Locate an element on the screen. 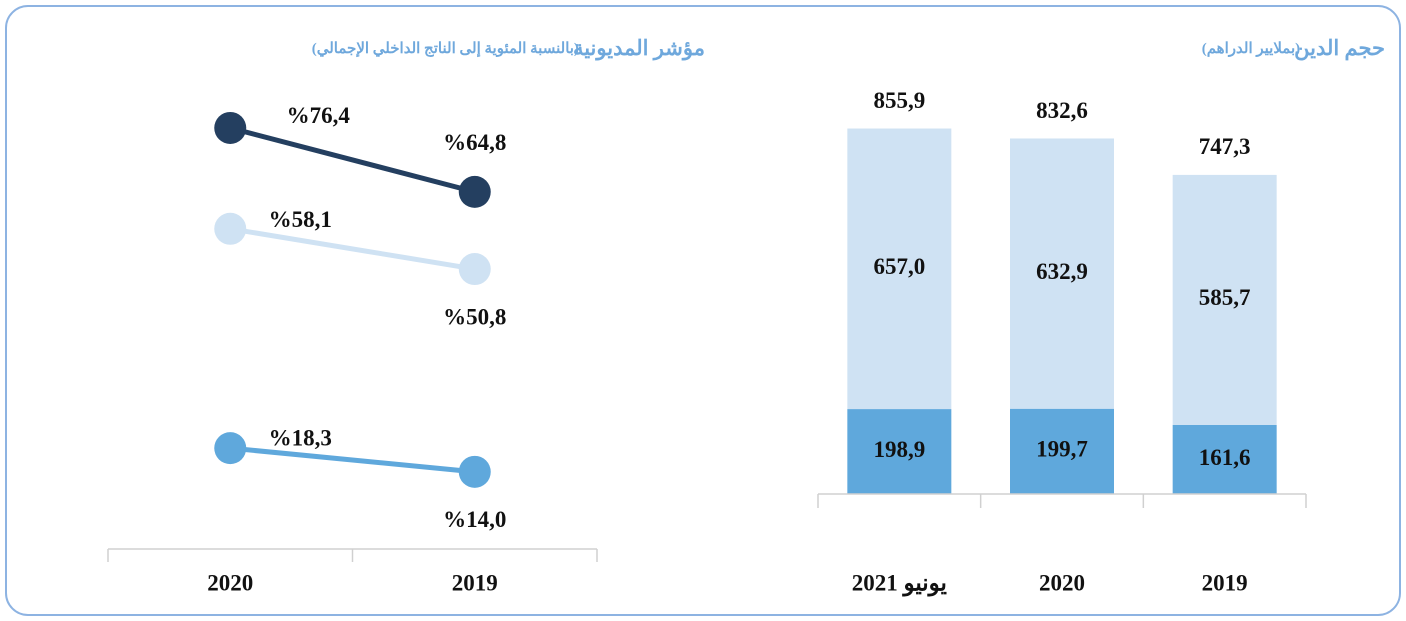 The image size is (1406, 621). value-label: %76,4 is located at coordinates (319, 115).